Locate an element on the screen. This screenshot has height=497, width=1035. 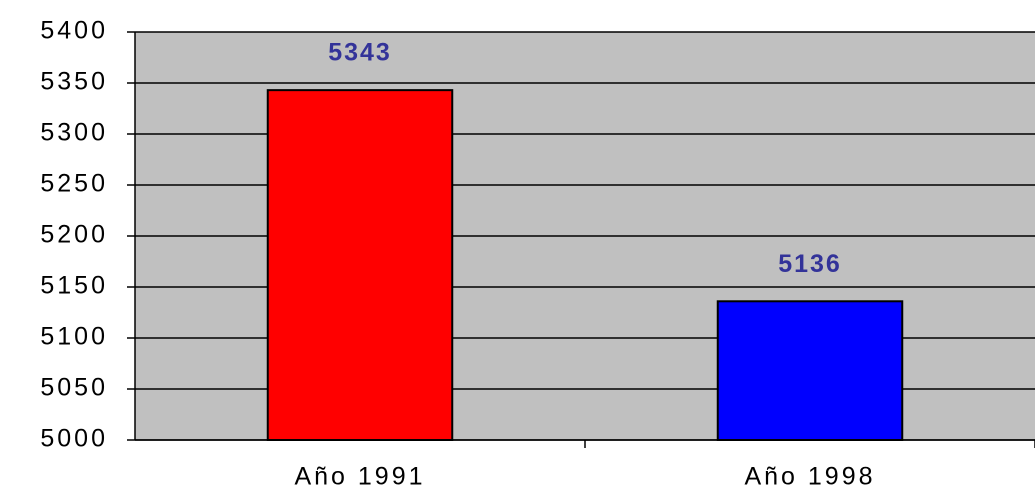
y-tick-label: 5250 is located at coordinates (74, 184).